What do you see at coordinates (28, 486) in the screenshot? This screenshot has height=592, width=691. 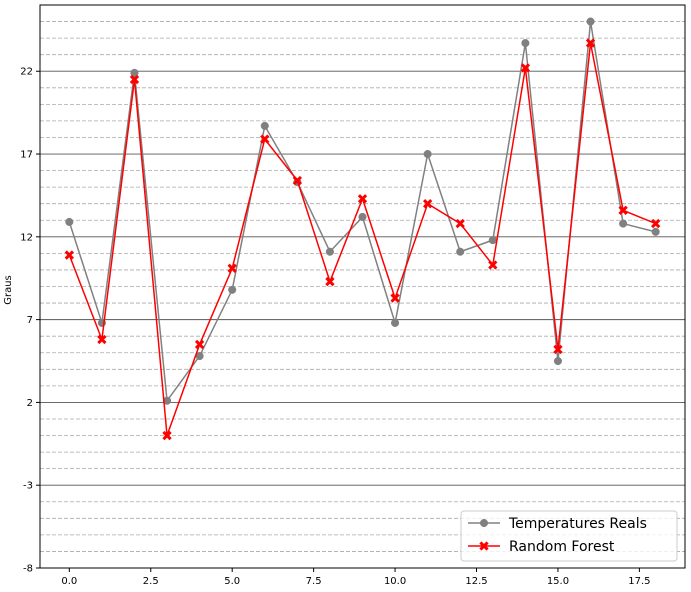 I see `y-tick-label: -3` at bounding box center [28, 486].